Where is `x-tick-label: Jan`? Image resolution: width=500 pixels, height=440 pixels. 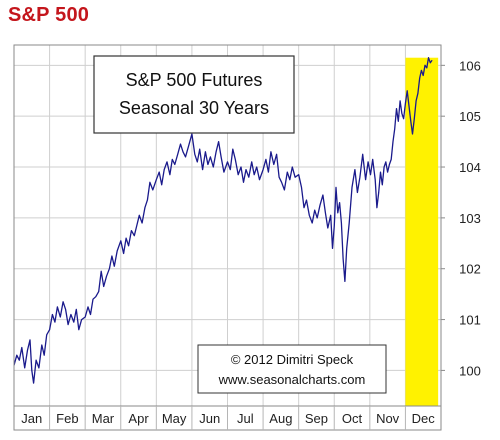 x-tick-label: Jan is located at coordinates (31, 418).